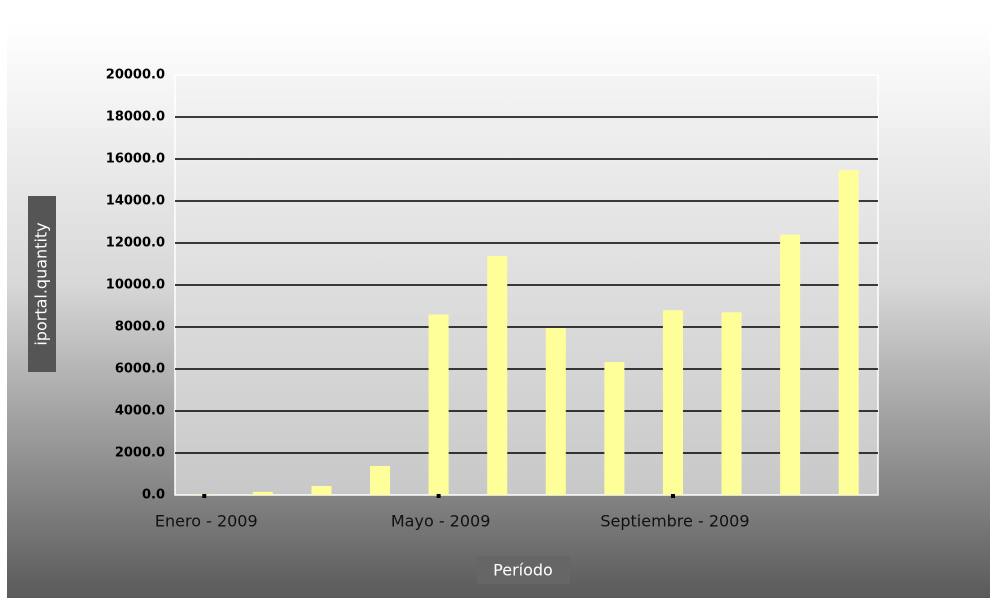 The width and height of the screenshot is (995, 601). Describe the element at coordinates (135, 75) in the screenshot. I see `y-tick-label: 20000.0` at that location.